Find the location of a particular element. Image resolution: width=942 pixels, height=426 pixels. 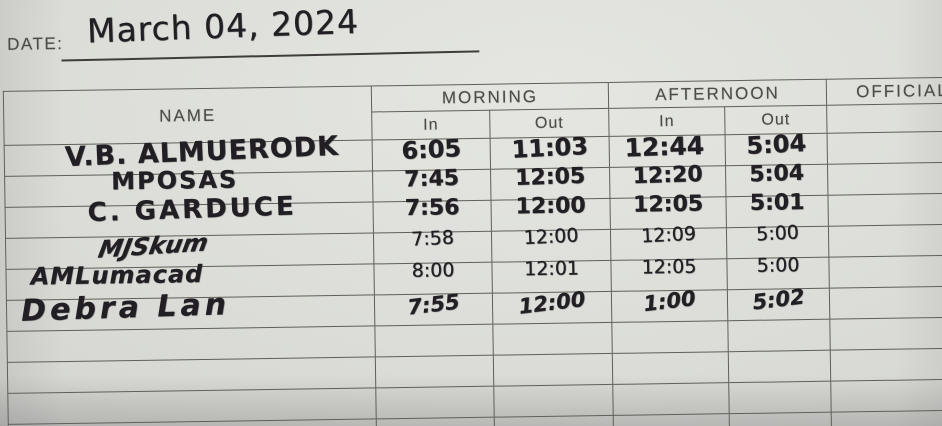

morning-in-cell: 7:55 is located at coordinates (433, 308).